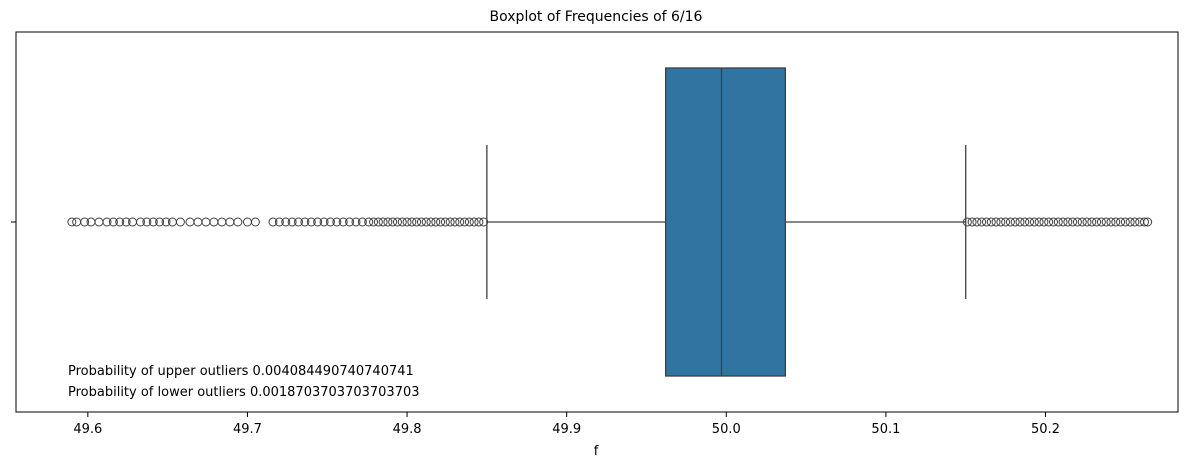 Image resolution: width=1187 pixels, height=468 pixels. Describe the element at coordinates (596, 17) in the screenshot. I see `chart-title: Boxplot of Frequencies of 6/16` at that location.